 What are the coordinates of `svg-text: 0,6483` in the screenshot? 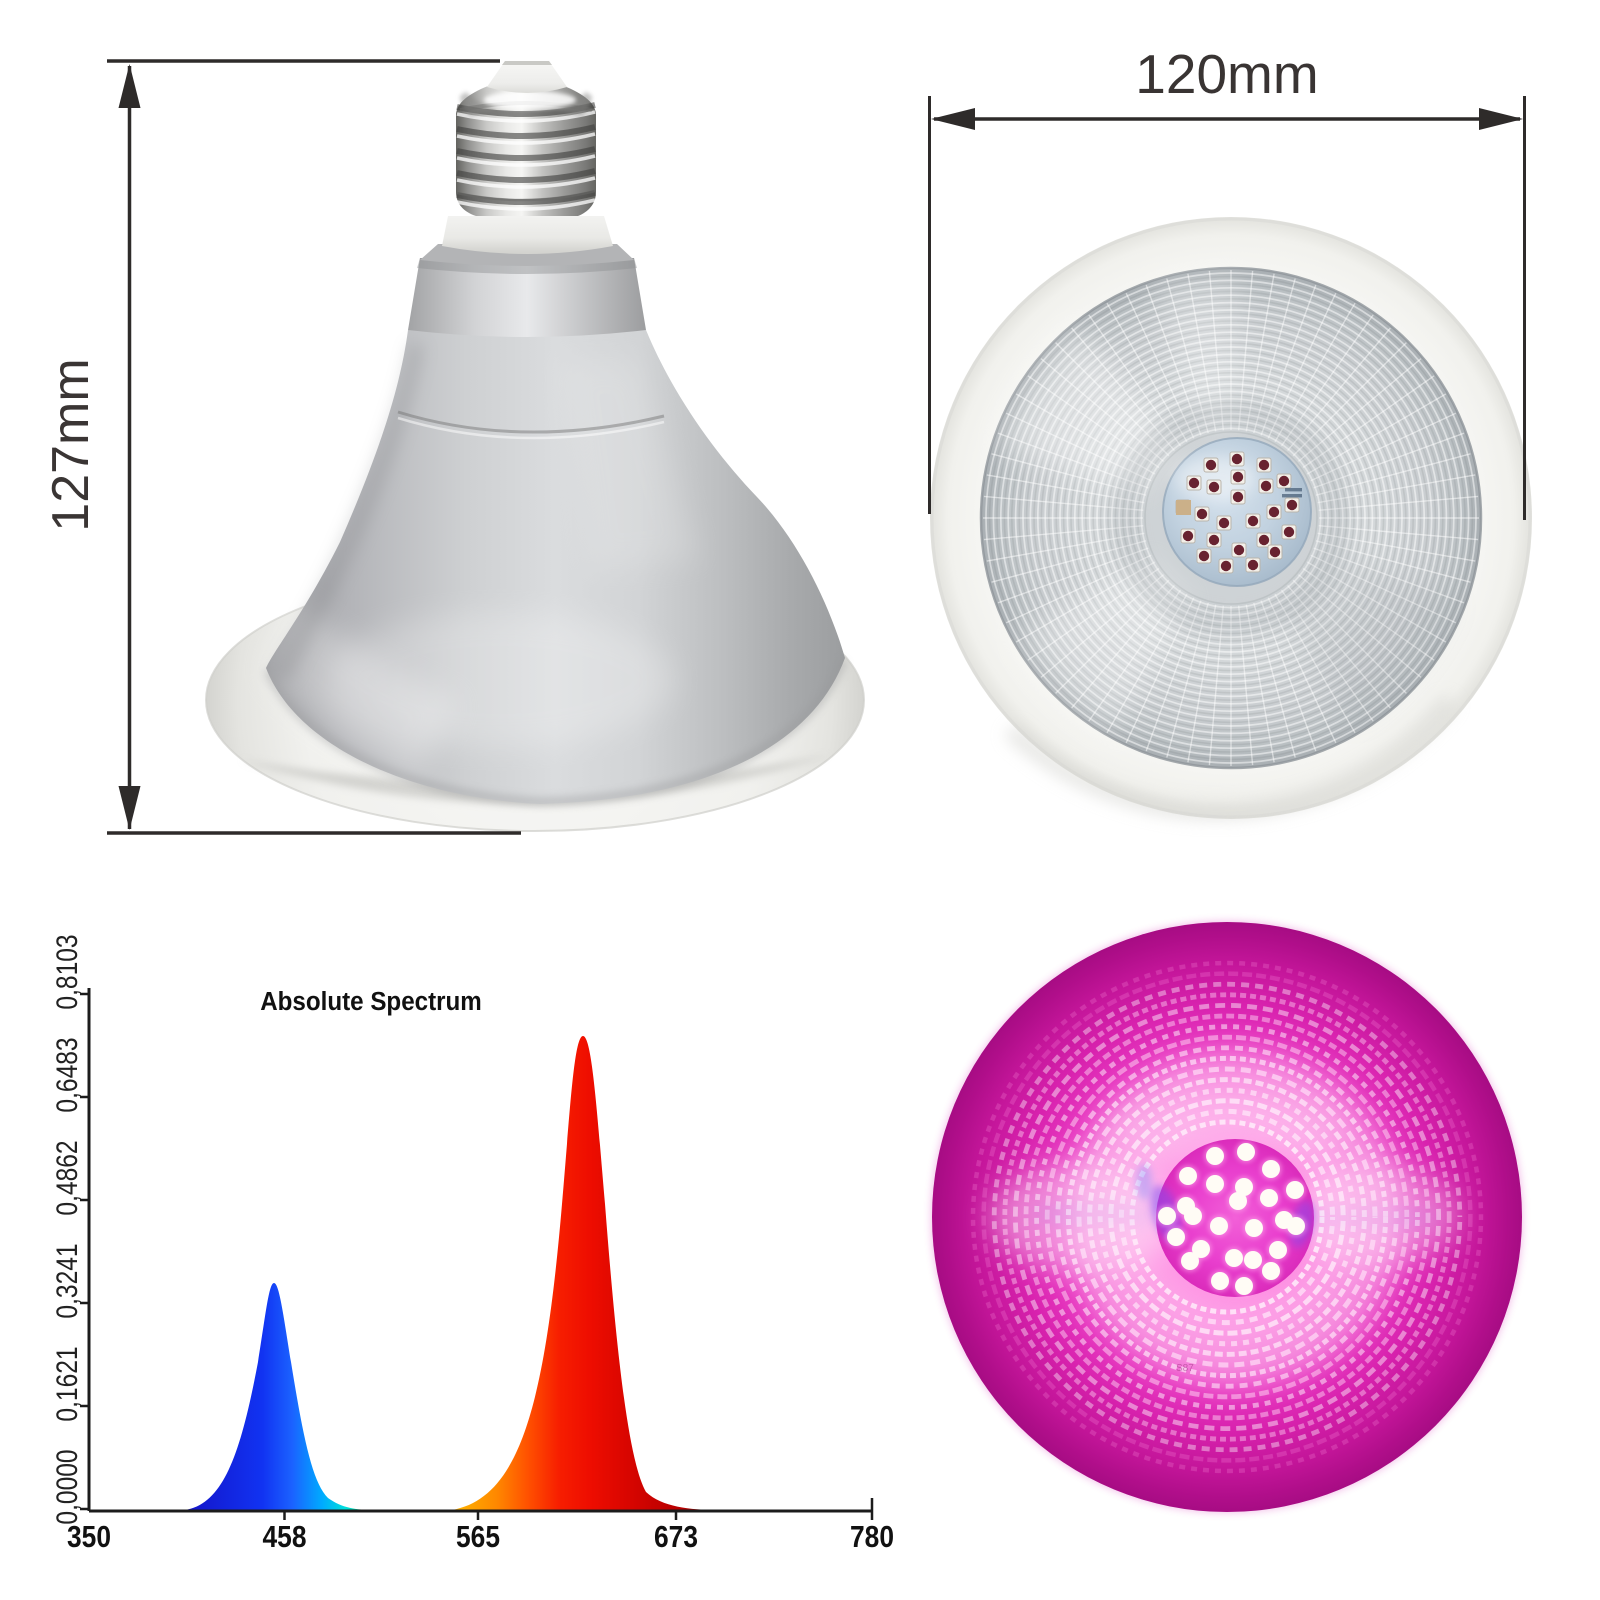 It's located at (67, 1074).